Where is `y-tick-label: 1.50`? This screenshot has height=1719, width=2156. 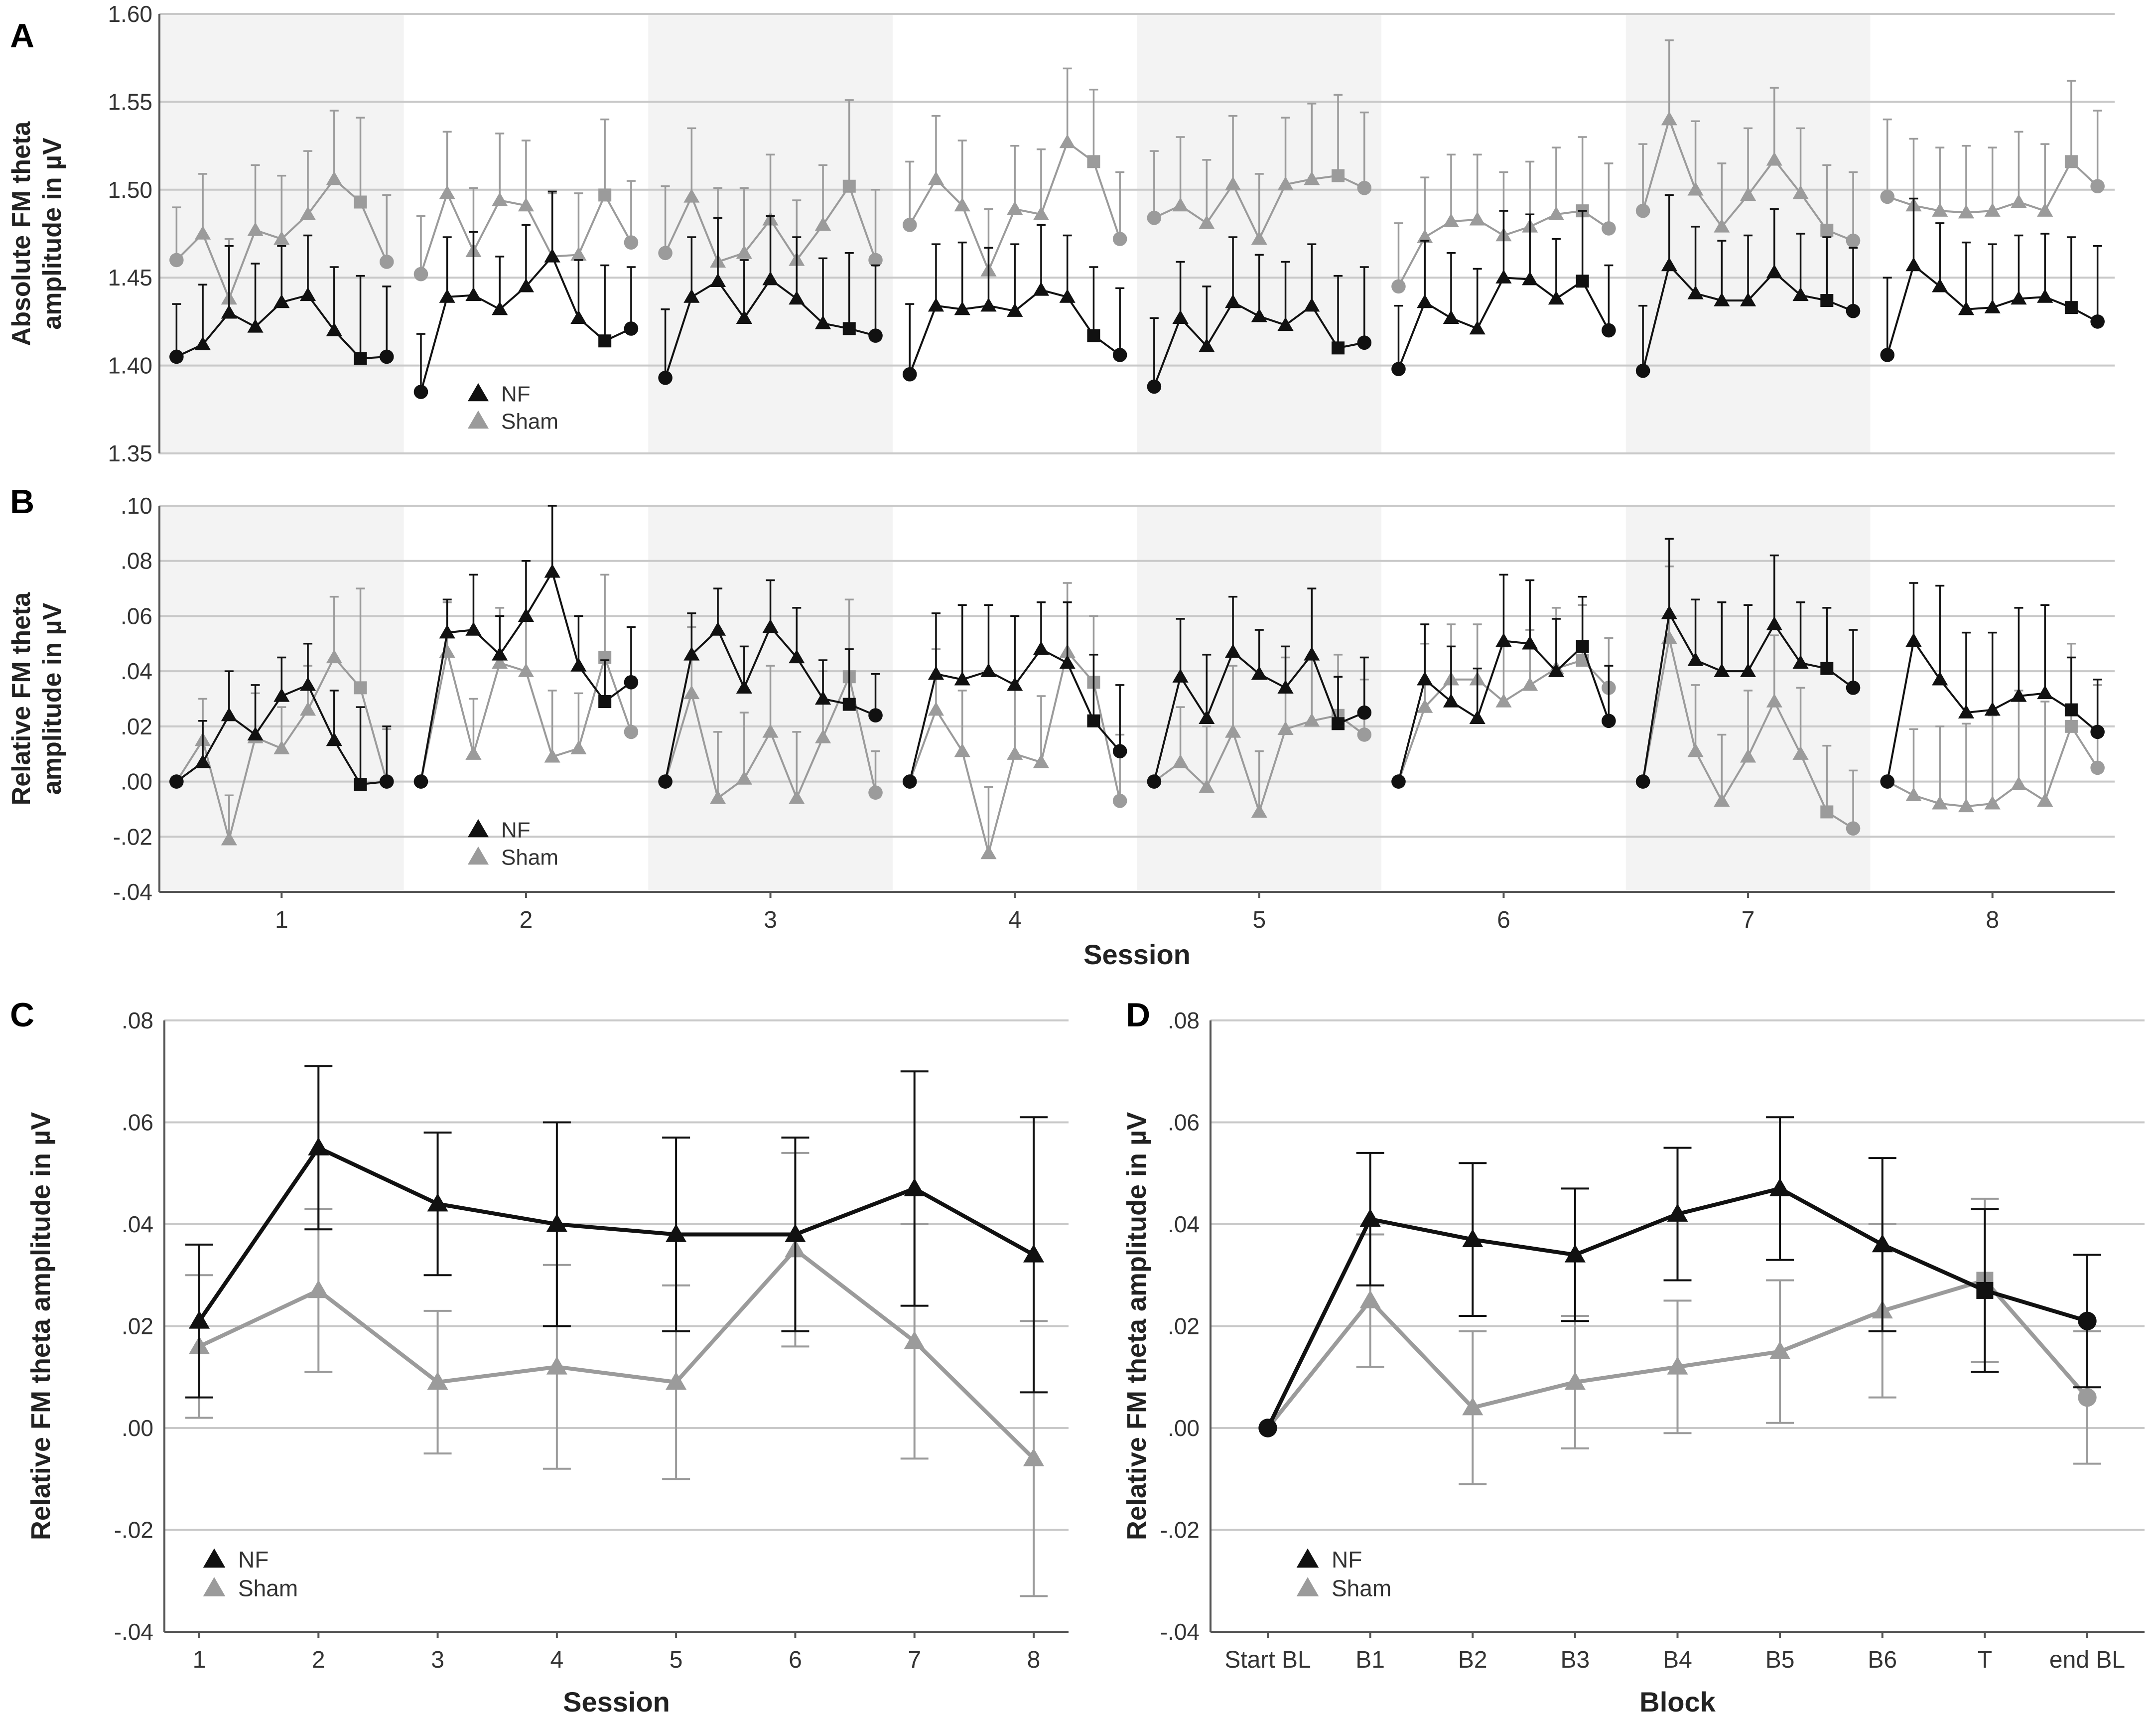 y-tick-label: 1.50 is located at coordinates (130, 190).